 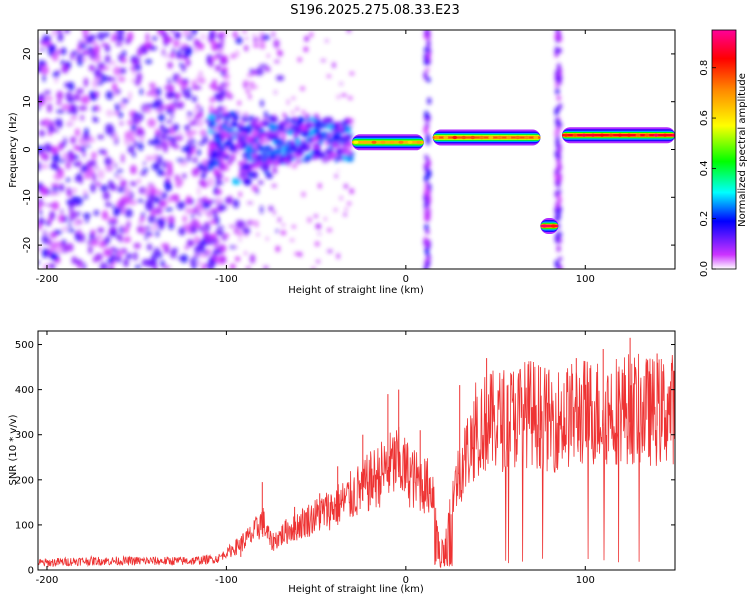 What do you see at coordinates (226, 580) in the screenshot?
I see `x-tick-label: -100` at bounding box center [226, 580].